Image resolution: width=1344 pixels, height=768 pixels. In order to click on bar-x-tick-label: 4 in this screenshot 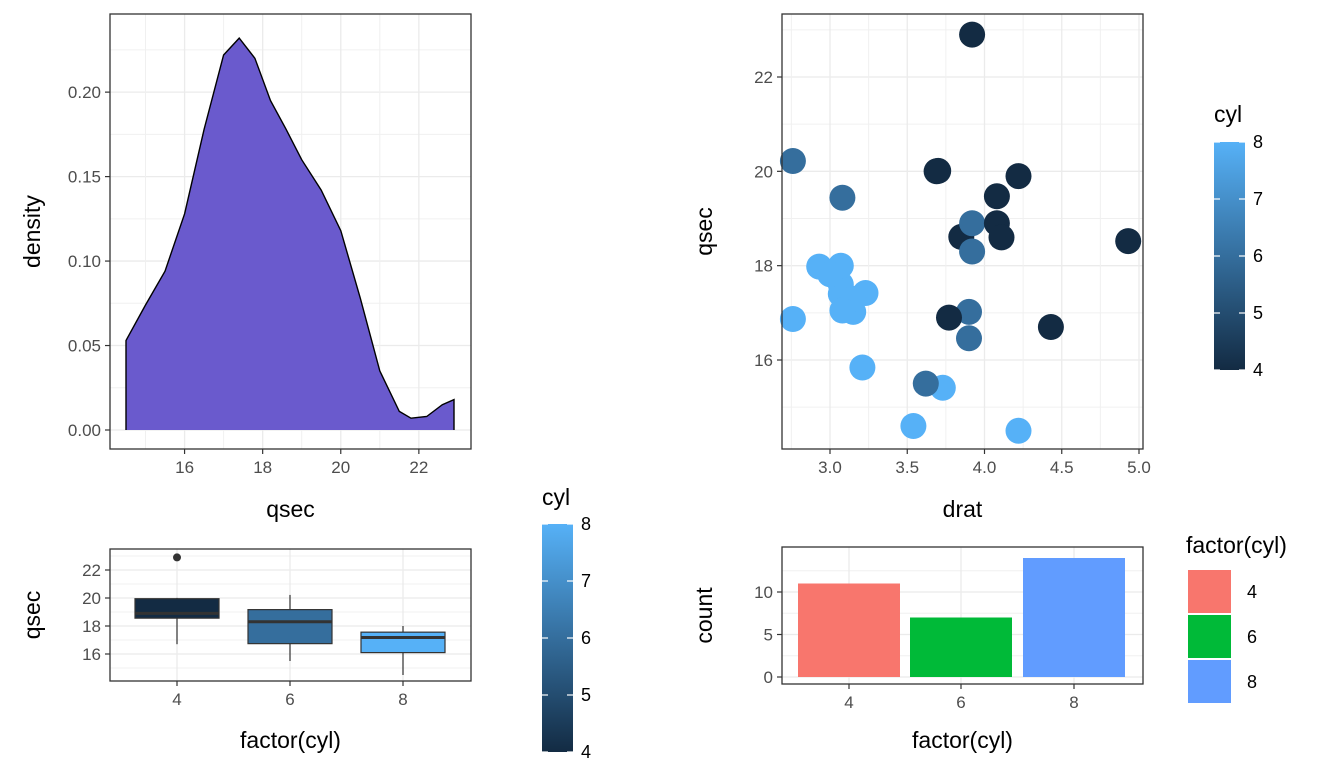, I will do `click(848, 702)`.